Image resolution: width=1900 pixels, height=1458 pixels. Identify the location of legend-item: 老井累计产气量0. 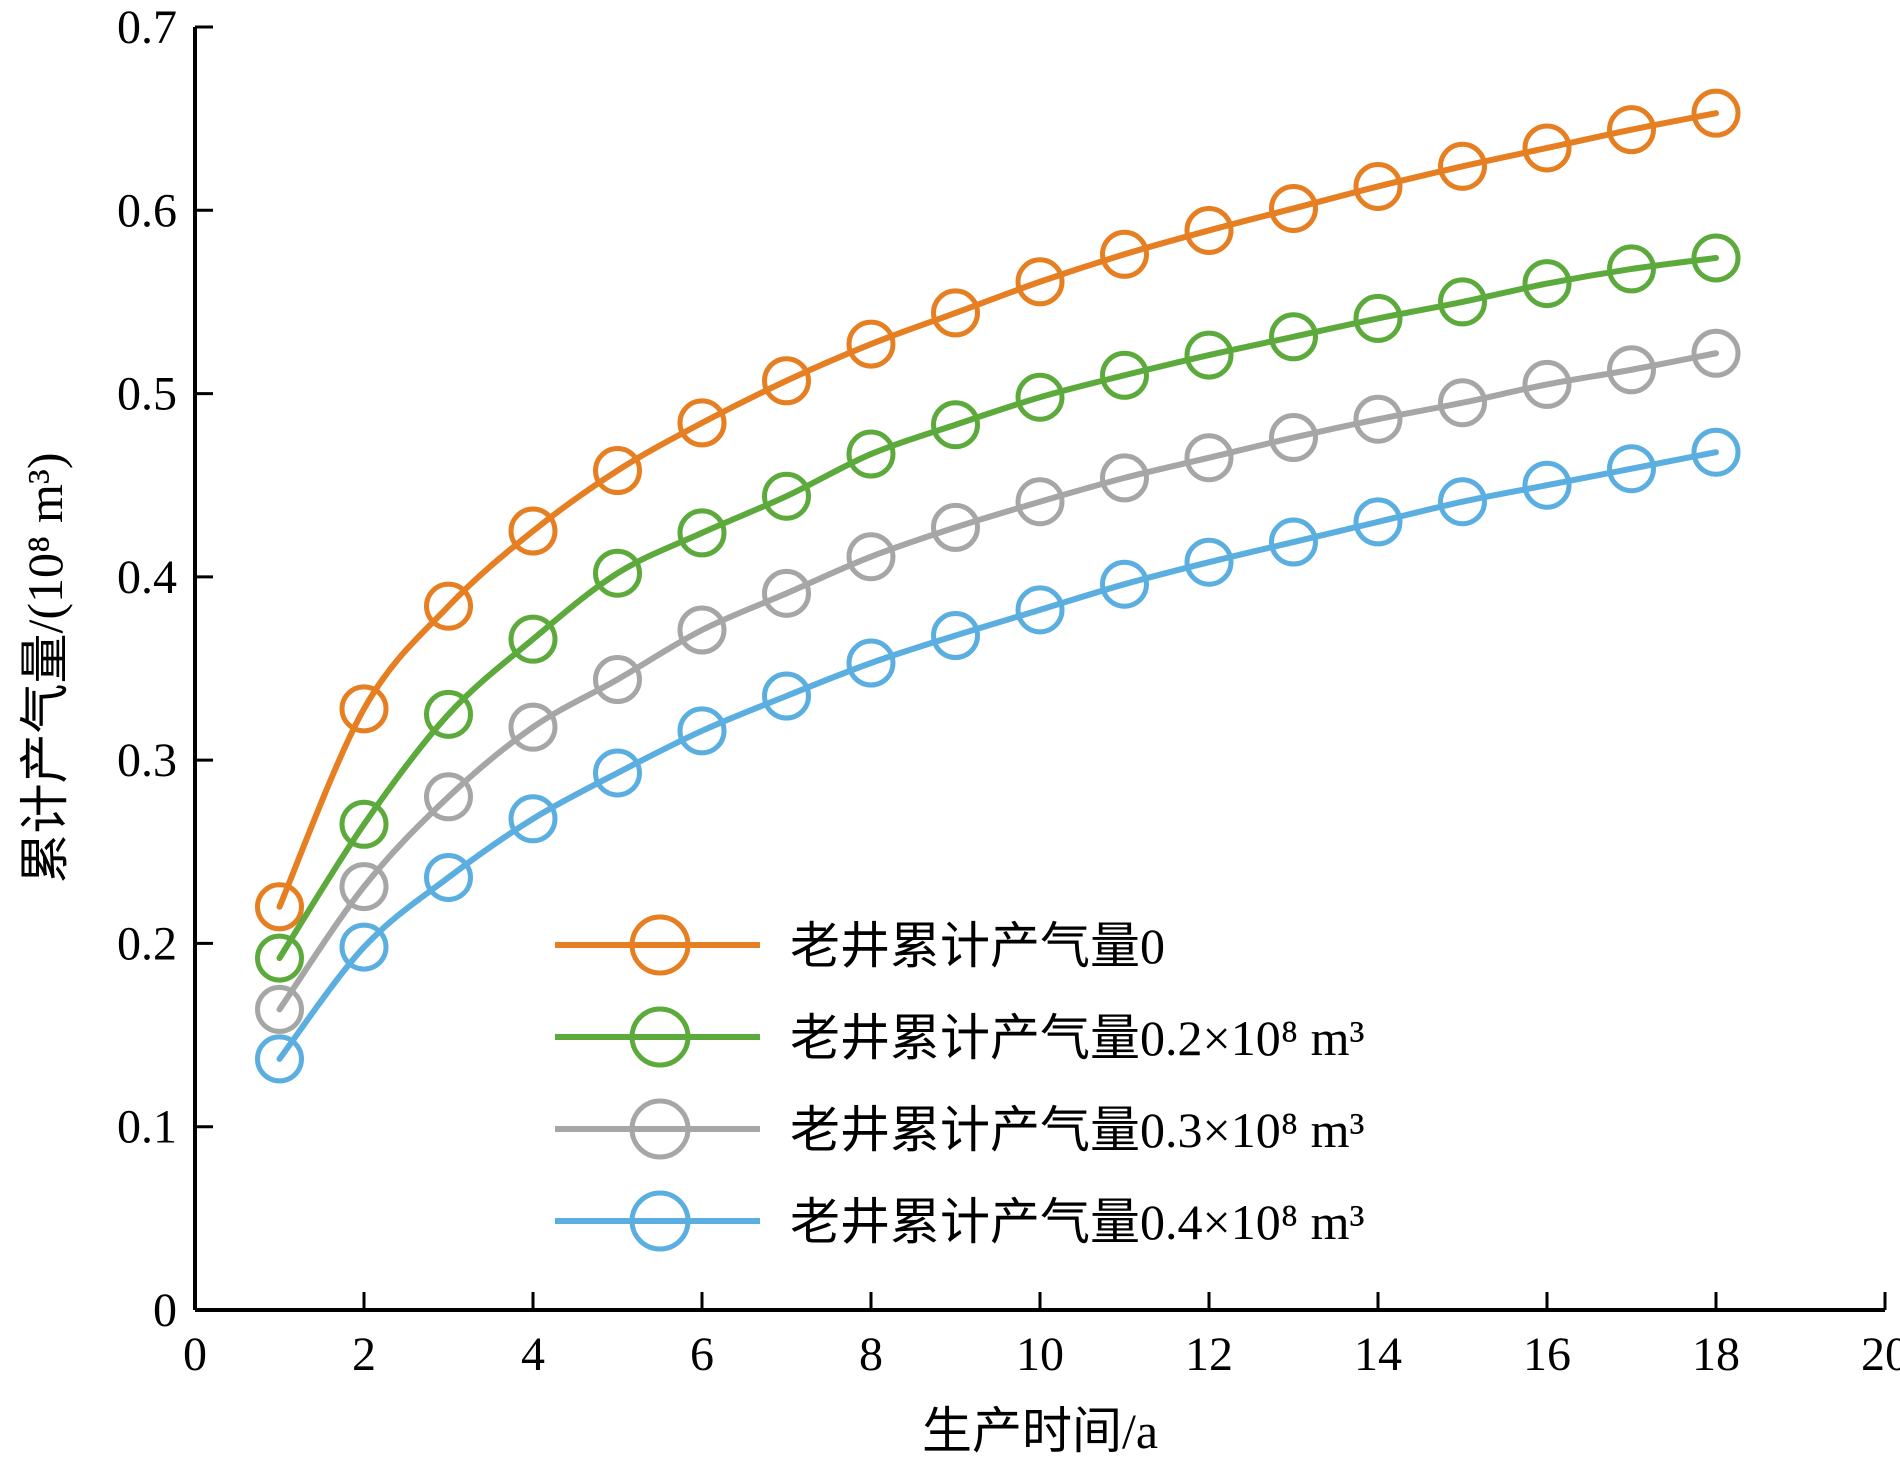
(860, 945).